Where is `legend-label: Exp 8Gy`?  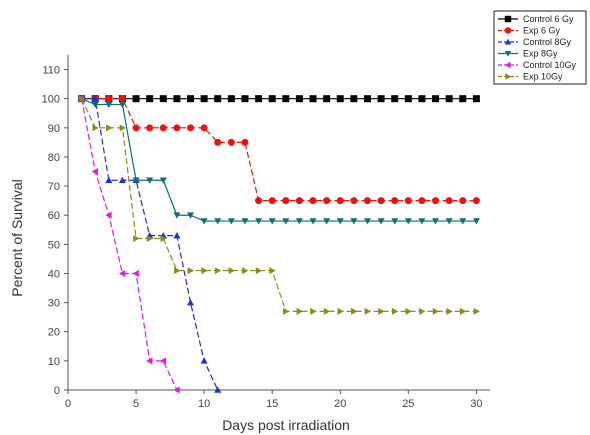
legend-label: Exp 8Gy is located at coordinates (540, 54).